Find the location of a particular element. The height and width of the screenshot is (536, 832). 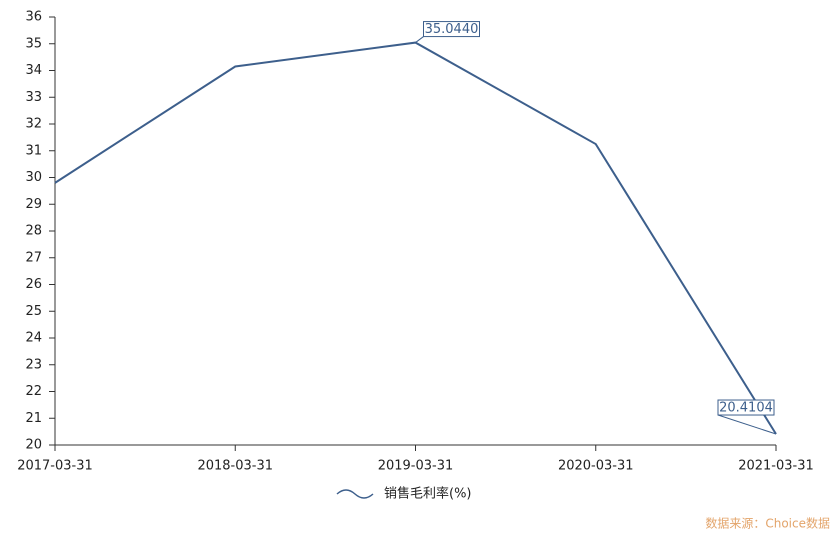

y-tick-label: 27 is located at coordinates (33, 257).